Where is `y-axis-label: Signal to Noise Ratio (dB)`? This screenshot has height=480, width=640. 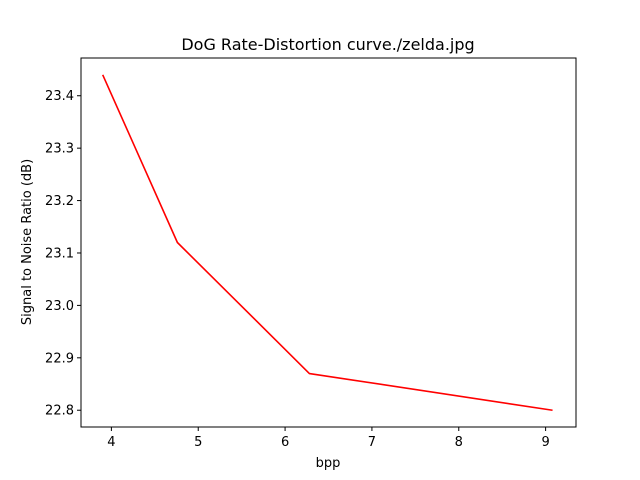 y-axis-label: Signal to Noise Ratio (dB) is located at coordinates (27, 242).